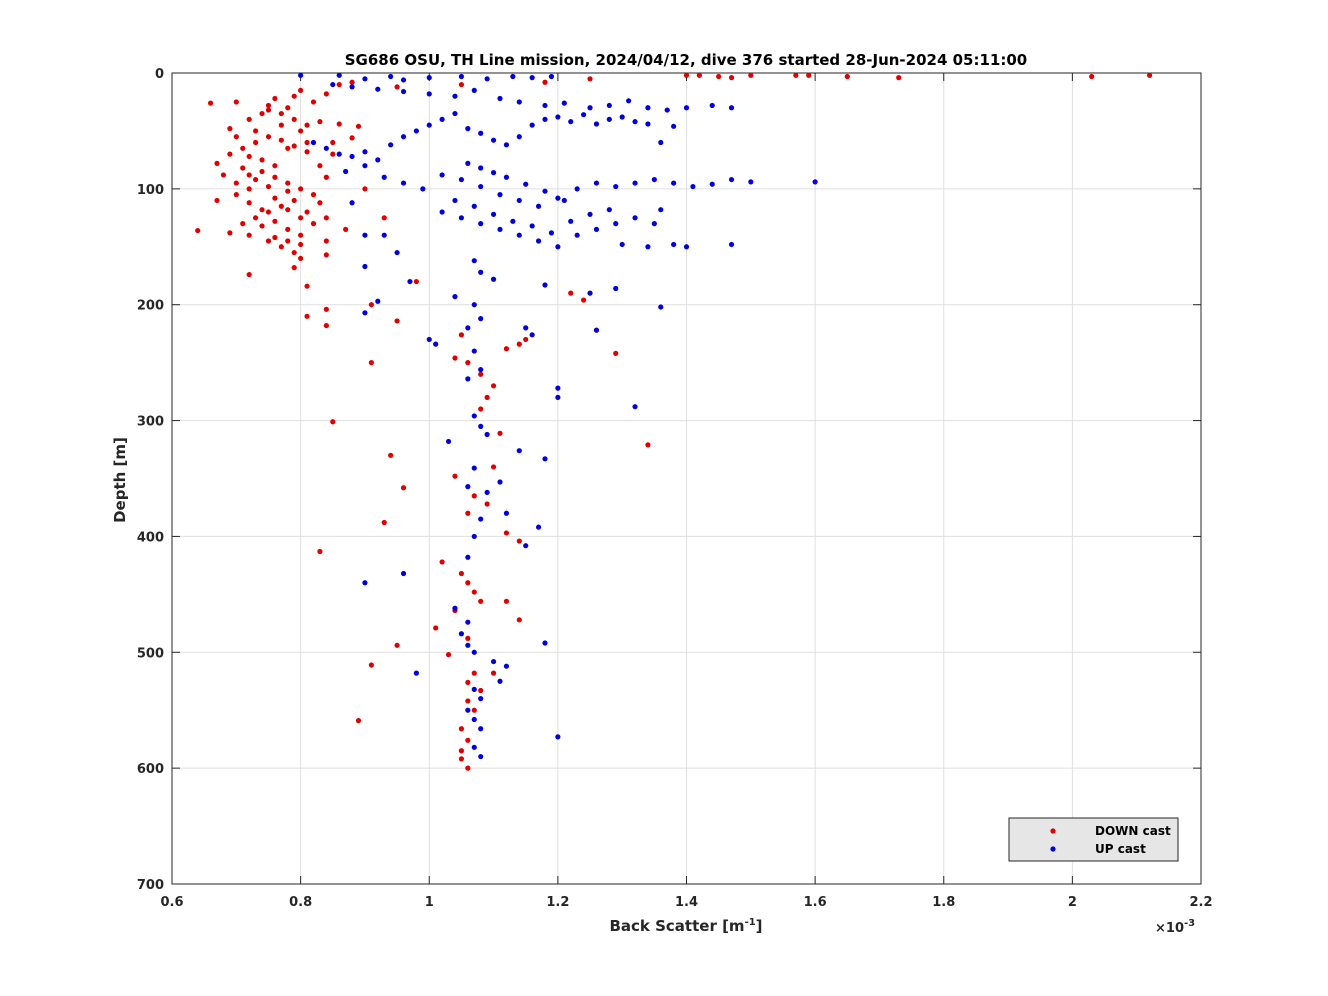  I want to click on y-axis-label: Depth [m], so click(120, 480).